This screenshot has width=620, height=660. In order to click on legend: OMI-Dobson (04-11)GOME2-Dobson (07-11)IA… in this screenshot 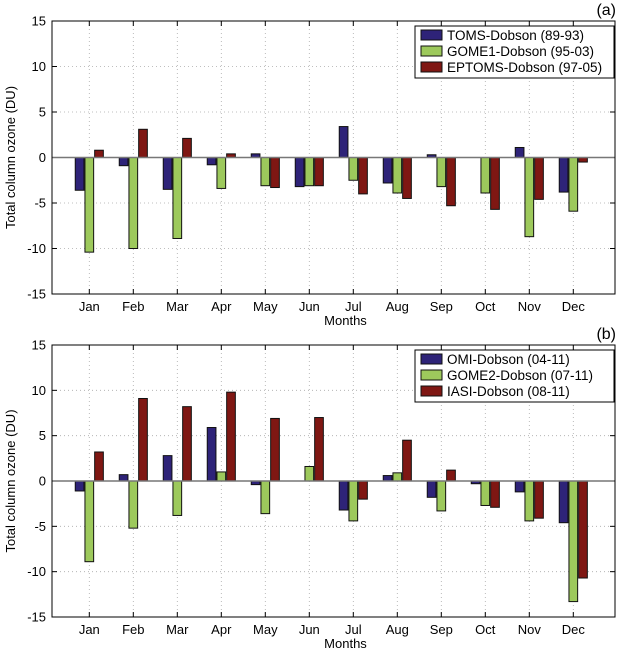, I will do `click(514, 376)`.